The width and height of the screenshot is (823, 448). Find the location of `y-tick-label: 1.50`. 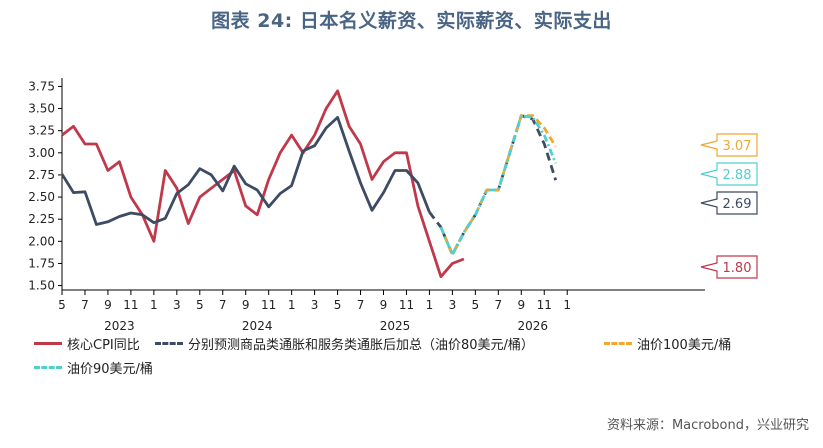

y-tick-label: 1.50 is located at coordinates (41, 286).